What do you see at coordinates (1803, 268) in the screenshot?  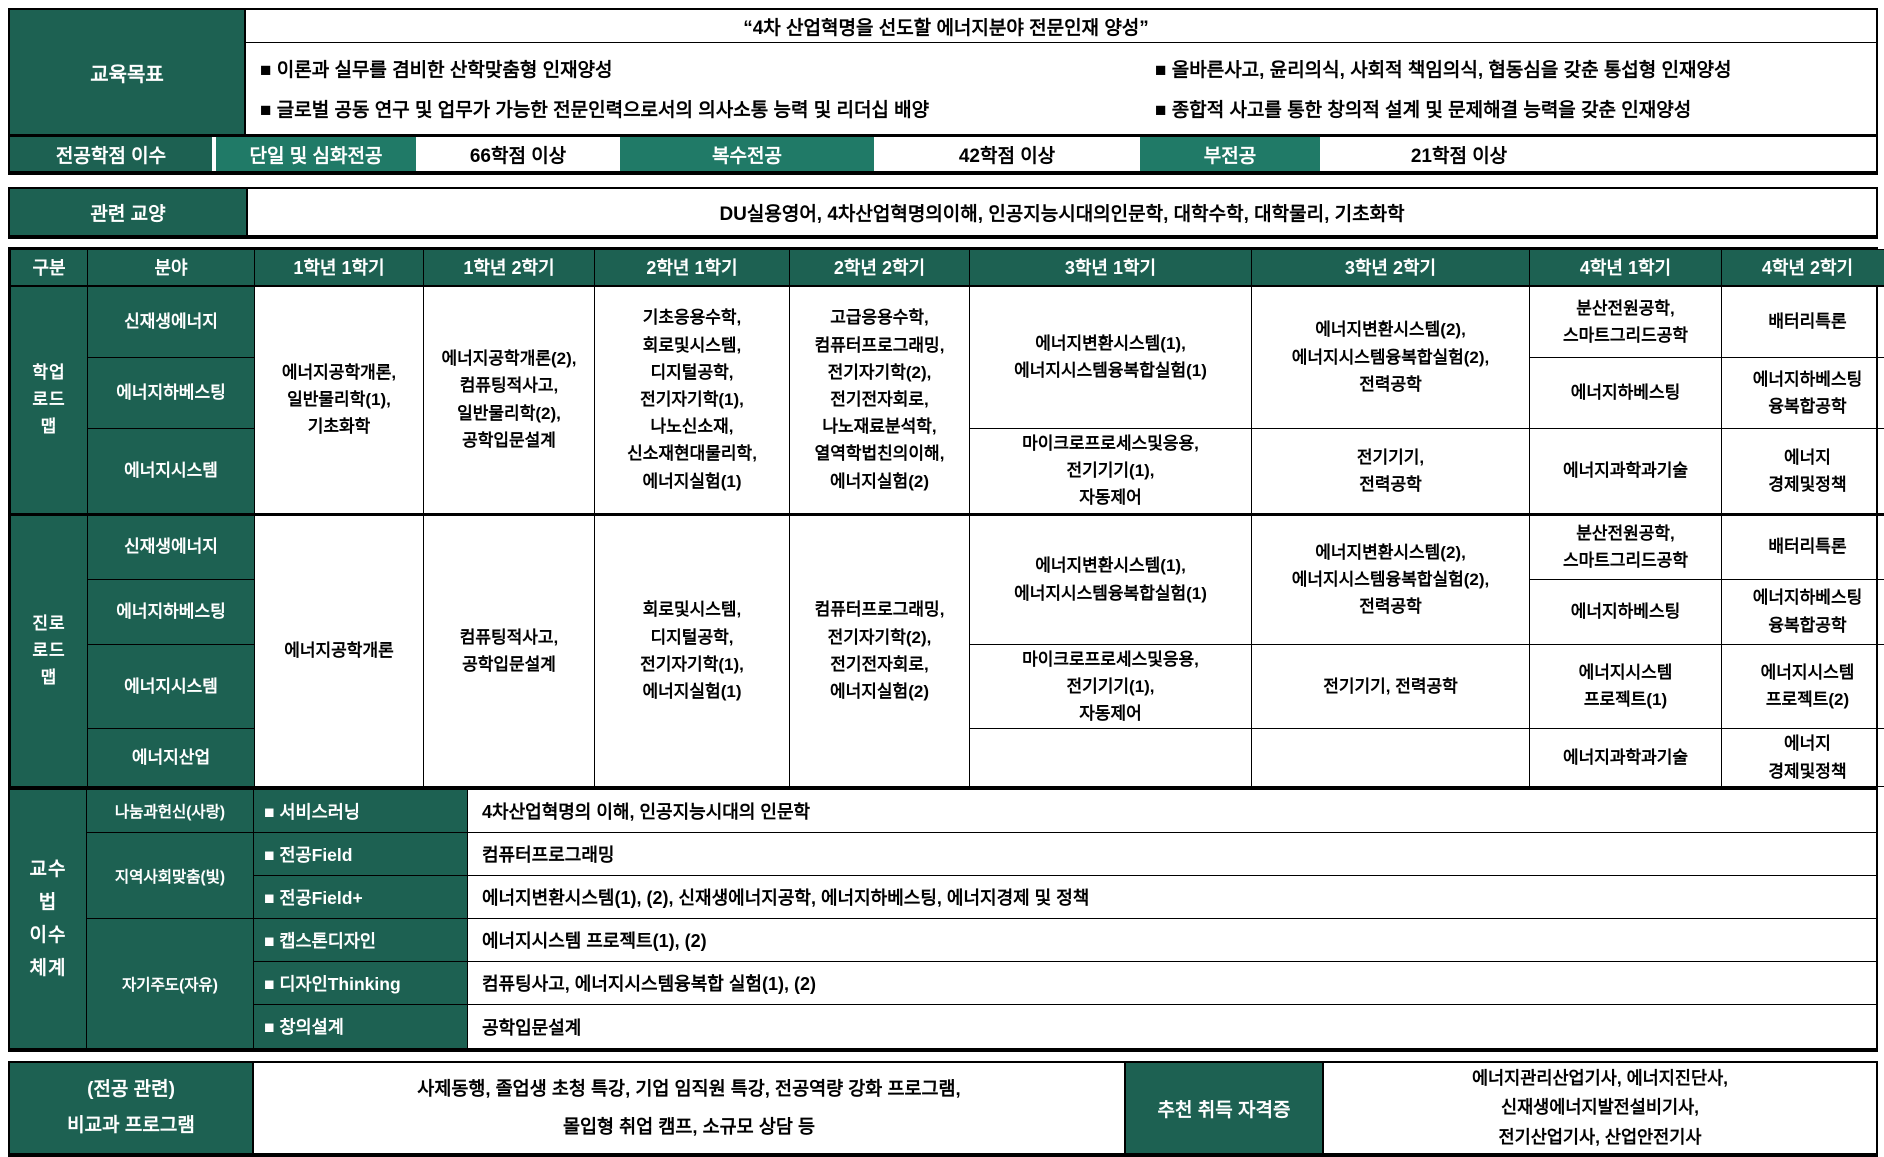 I see `column-header: 4학년 2학기` at bounding box center [1803, 268].